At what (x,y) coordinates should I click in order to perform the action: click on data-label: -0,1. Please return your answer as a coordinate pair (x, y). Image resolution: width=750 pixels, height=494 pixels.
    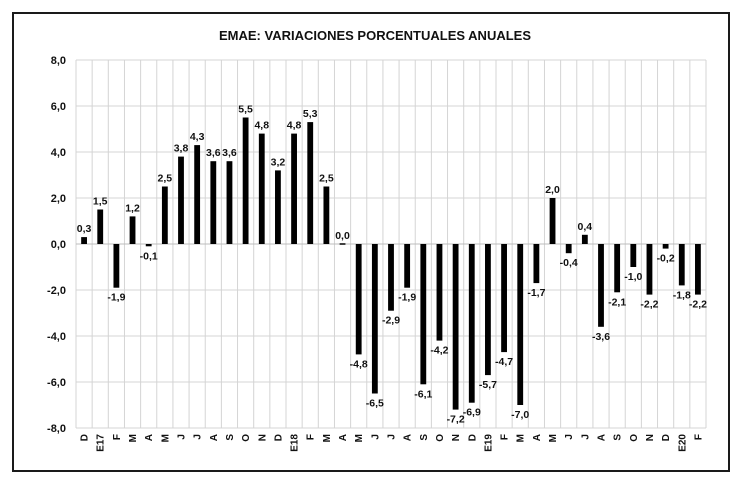
    Looking at the image, I should click on (149, 256).